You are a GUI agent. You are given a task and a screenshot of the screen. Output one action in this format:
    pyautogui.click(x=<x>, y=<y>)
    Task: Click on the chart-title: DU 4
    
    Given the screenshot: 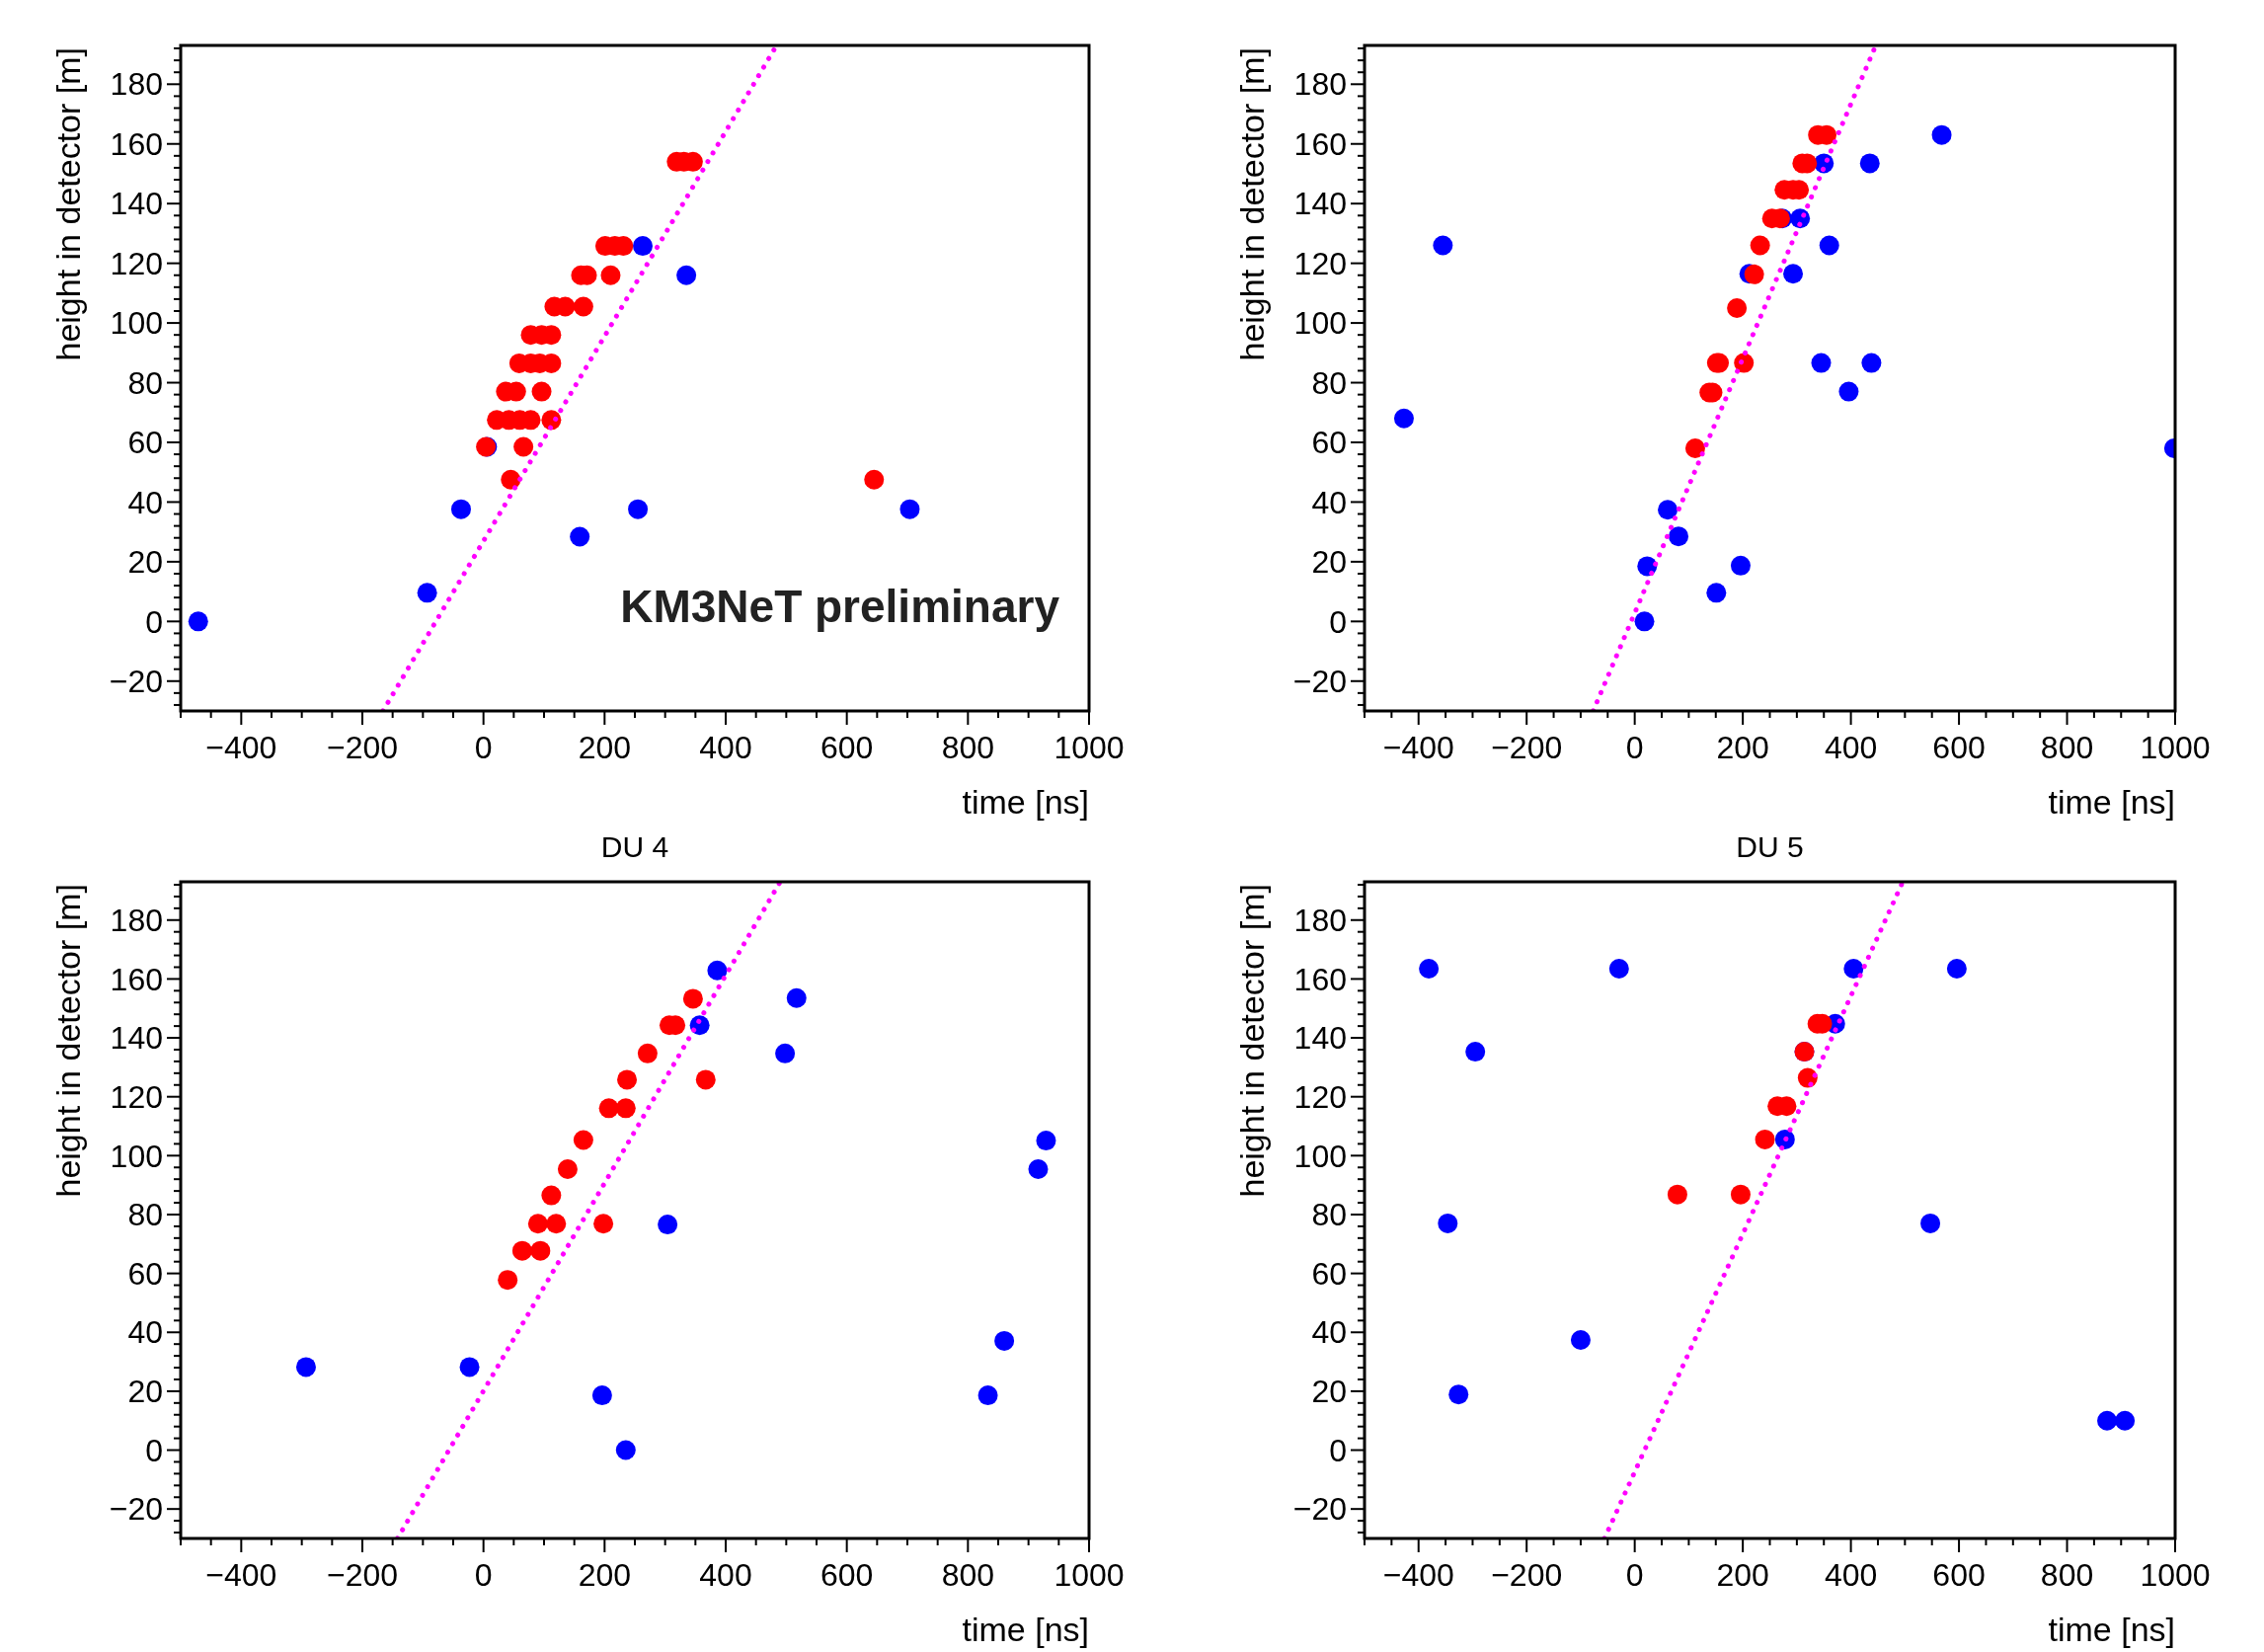 What is the action you would take?
    pyautogui.click(x=634, y=846)
    